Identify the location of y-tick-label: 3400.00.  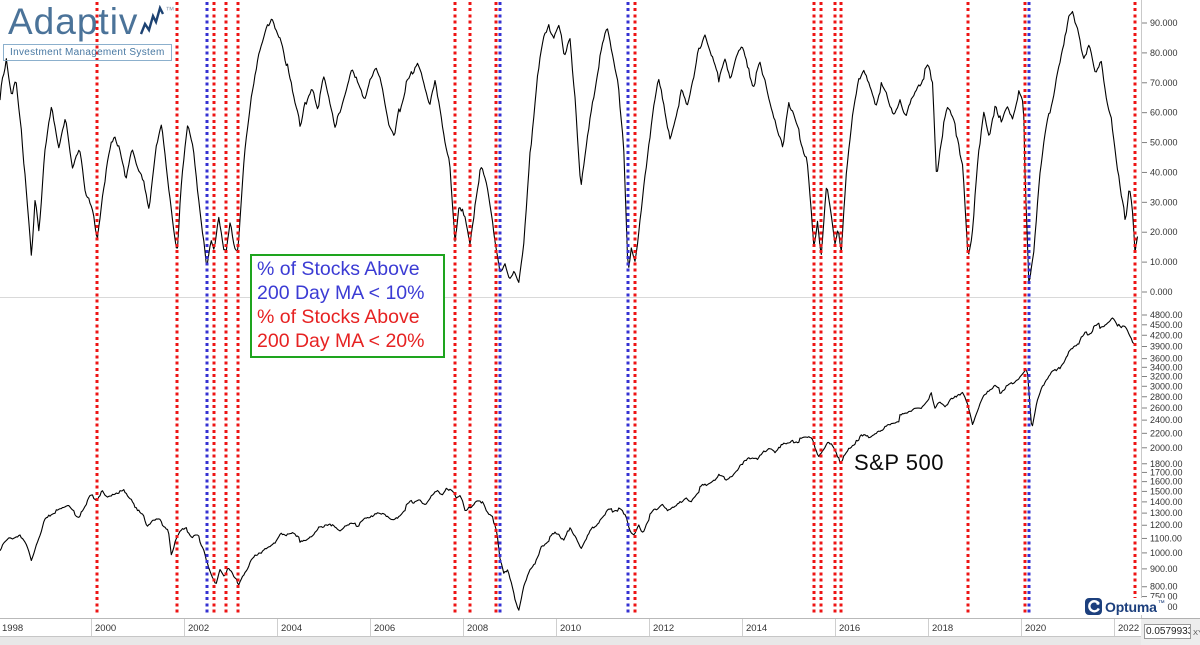
(1166, 367).